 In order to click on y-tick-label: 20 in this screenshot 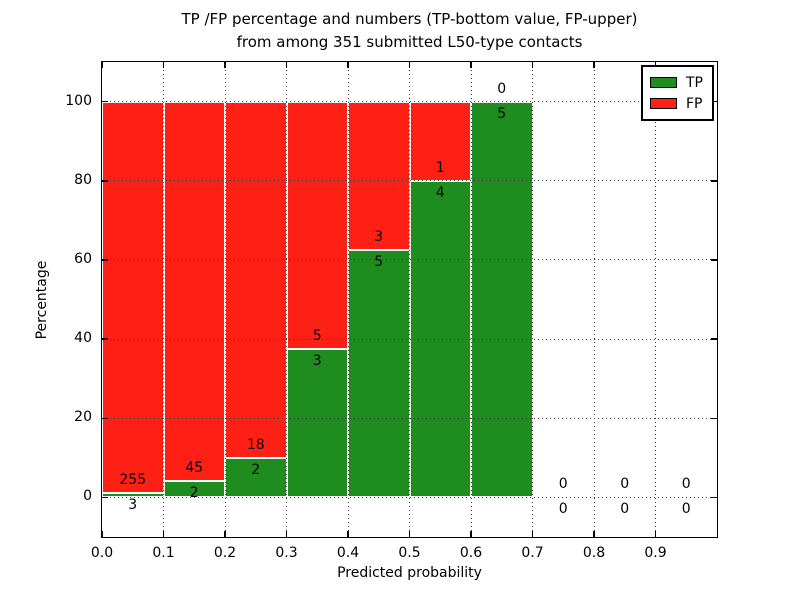, I will do `click(83, 417)`.